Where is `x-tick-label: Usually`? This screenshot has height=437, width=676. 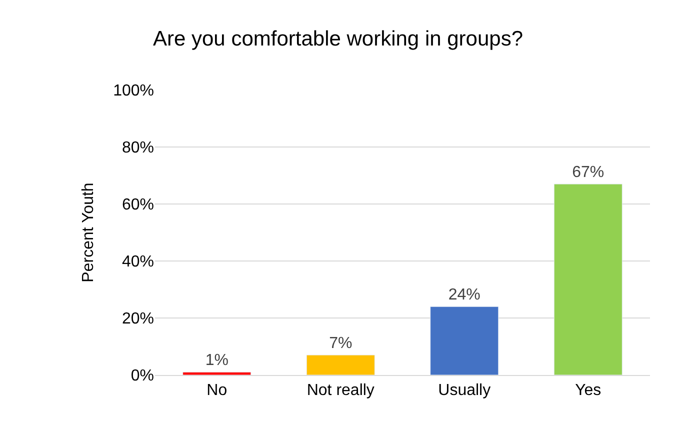 x-tick-label: Usually is located at coordinates (464, 391).